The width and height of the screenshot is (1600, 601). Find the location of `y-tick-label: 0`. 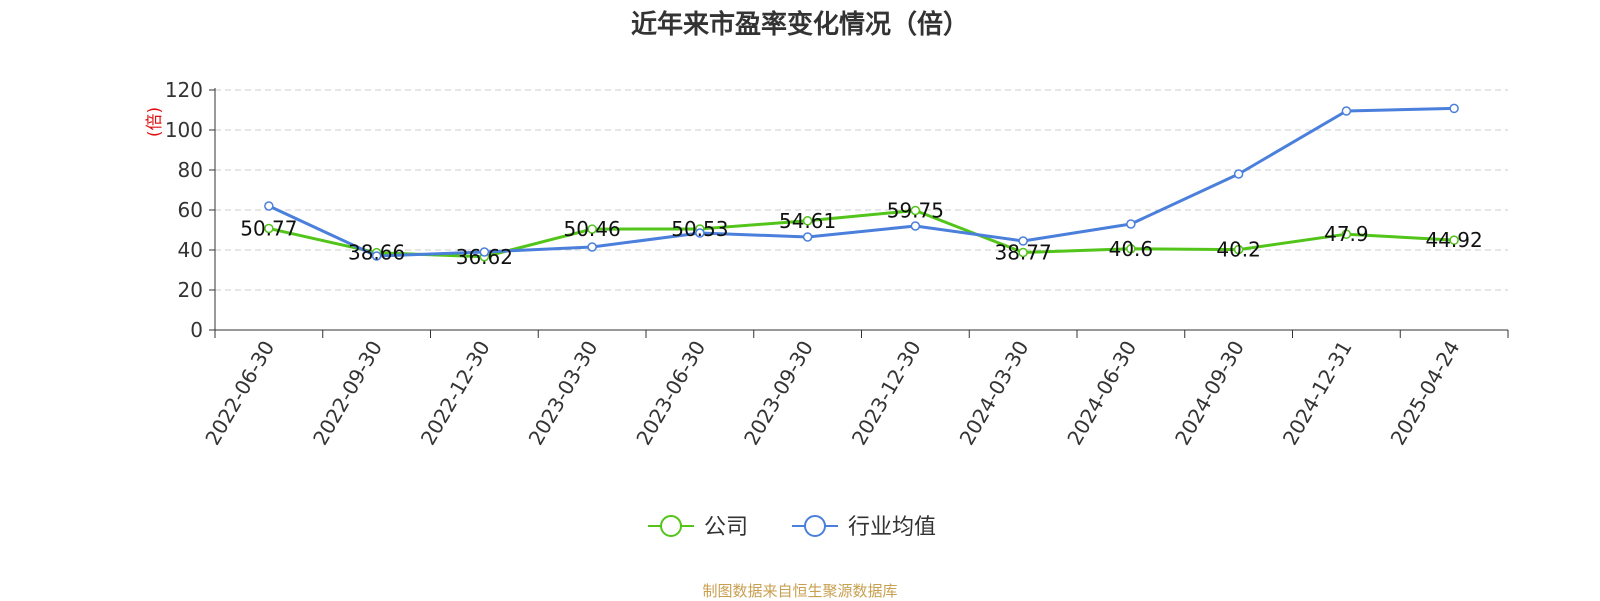

y-tick-label: 0 is located at coordinates (196, 330).